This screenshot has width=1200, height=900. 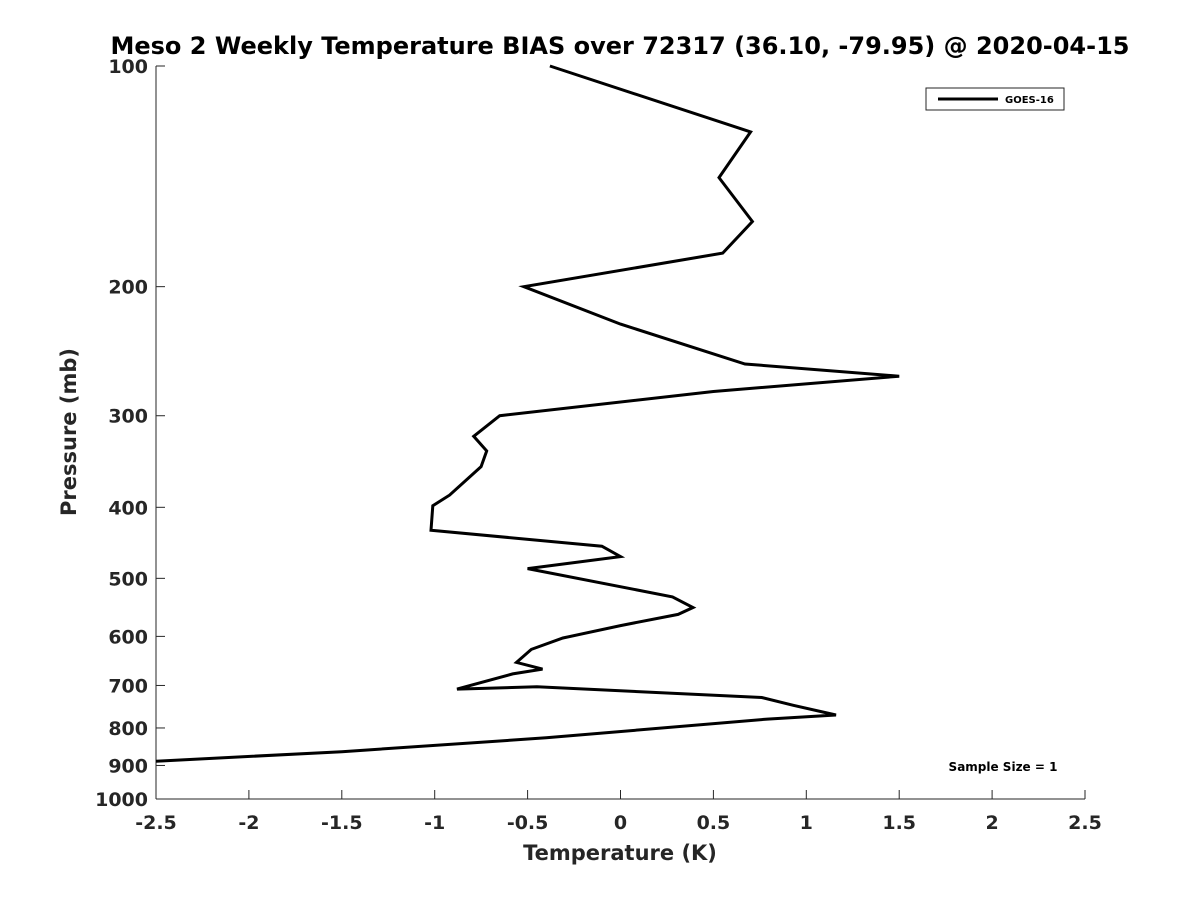 What do you see at coordinates (128, 67) in the screenshot?
I see `y-tick-label: 100` at bounding box center [128, 67].